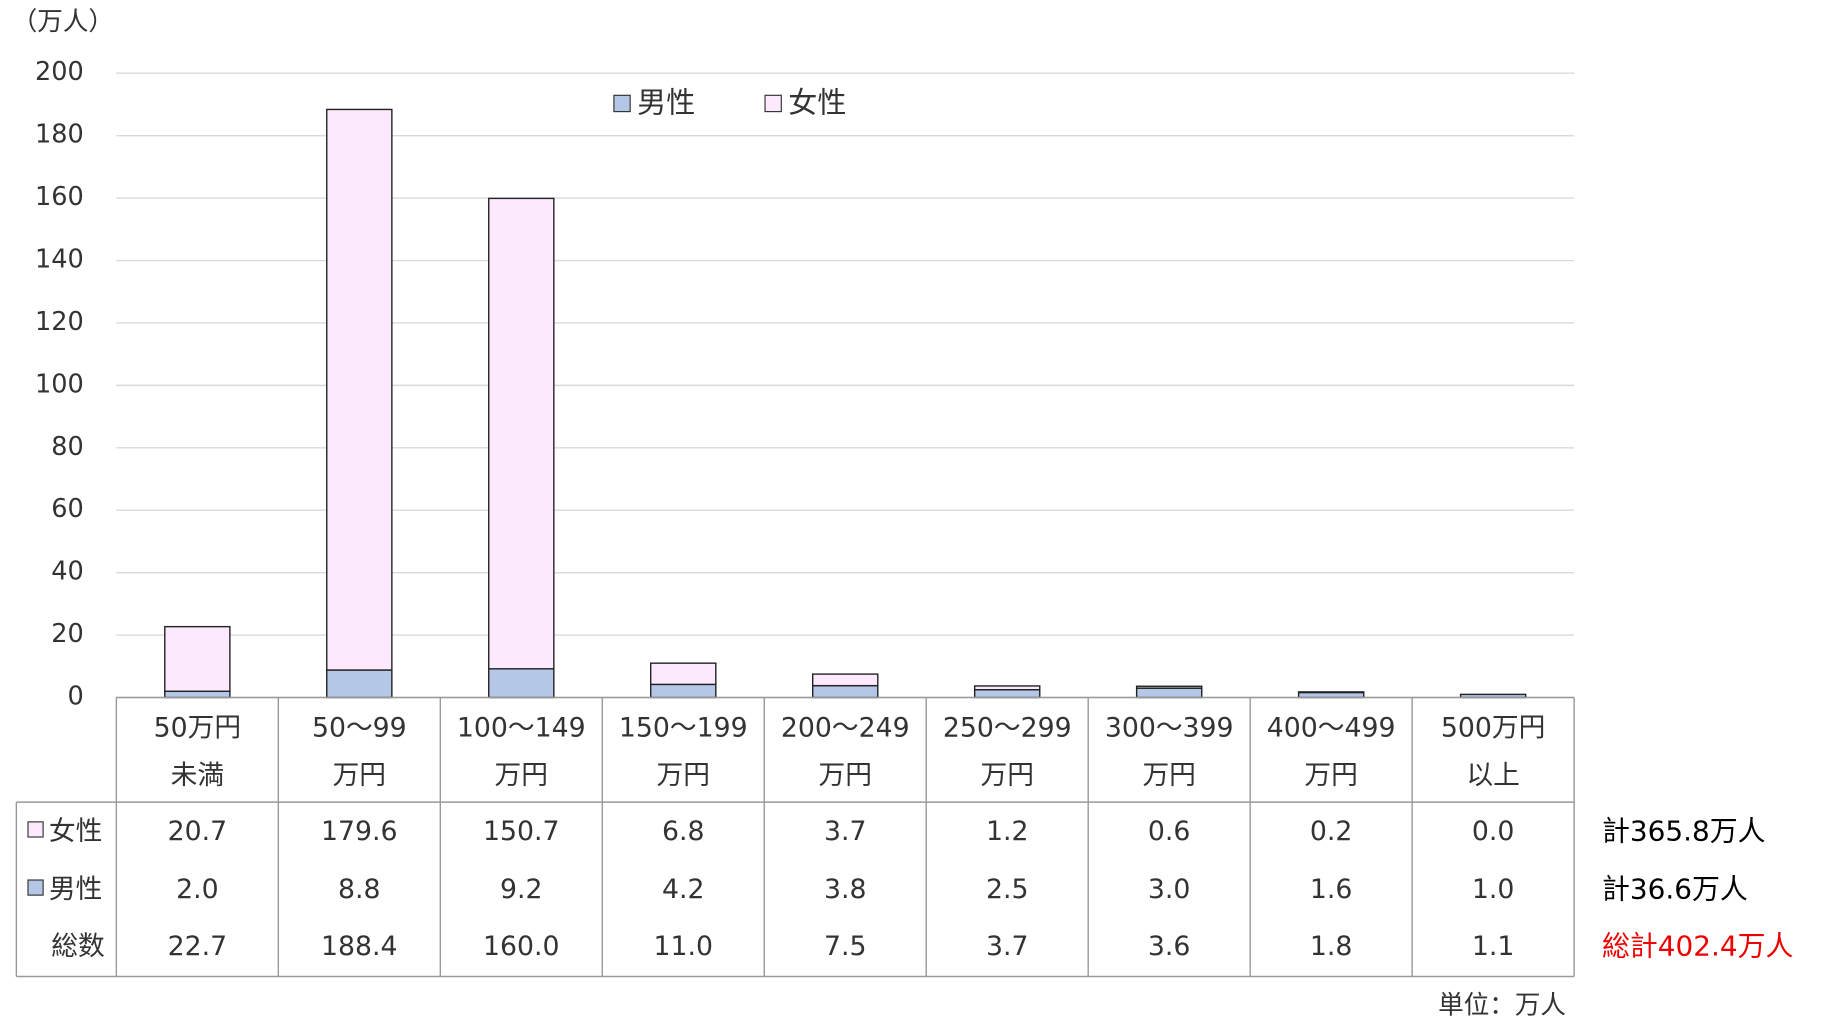 This screenshot has width=1823, height=1023. What do you see at coordinates (59, 72) in the screenshot?
I see `y-tick-label: 200` at bounding box center [59, 72].